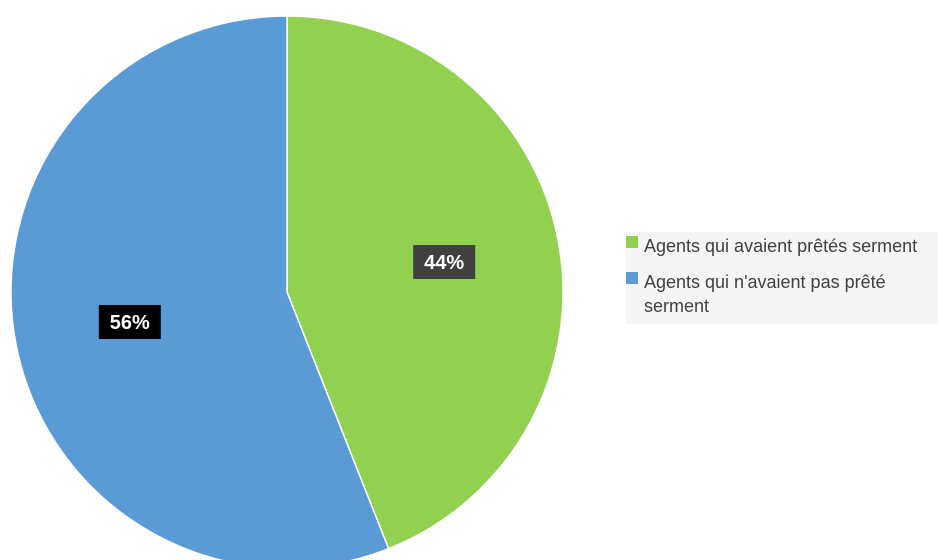 The width and height of the screenshot is (940, 560). I want to click on legend-item-sworn: Agents qui avaient prêtés serment, so click(782, 246).